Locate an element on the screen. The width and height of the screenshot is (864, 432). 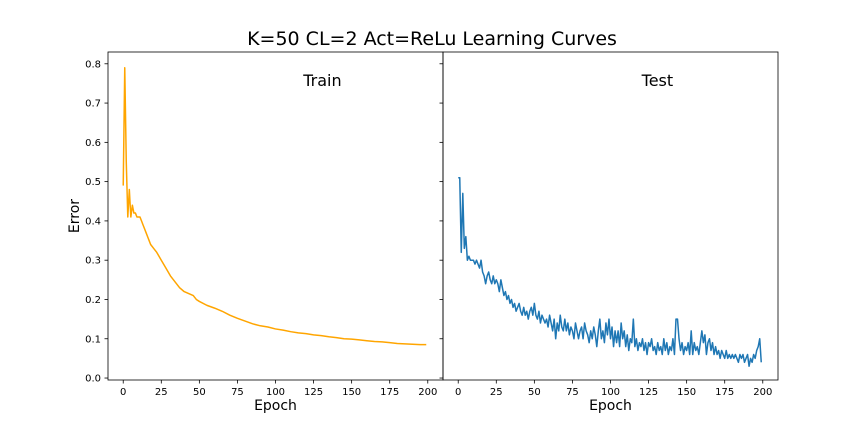
test-panel-title: Test is located at coordinates (657, 80).